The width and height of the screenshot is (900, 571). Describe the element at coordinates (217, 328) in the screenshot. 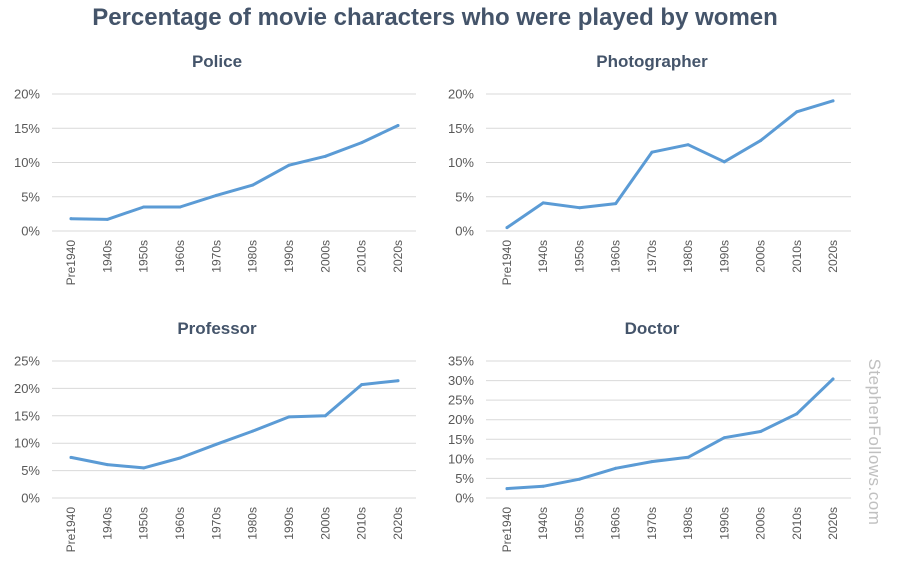

I see `panel-title: Professor` at that location.